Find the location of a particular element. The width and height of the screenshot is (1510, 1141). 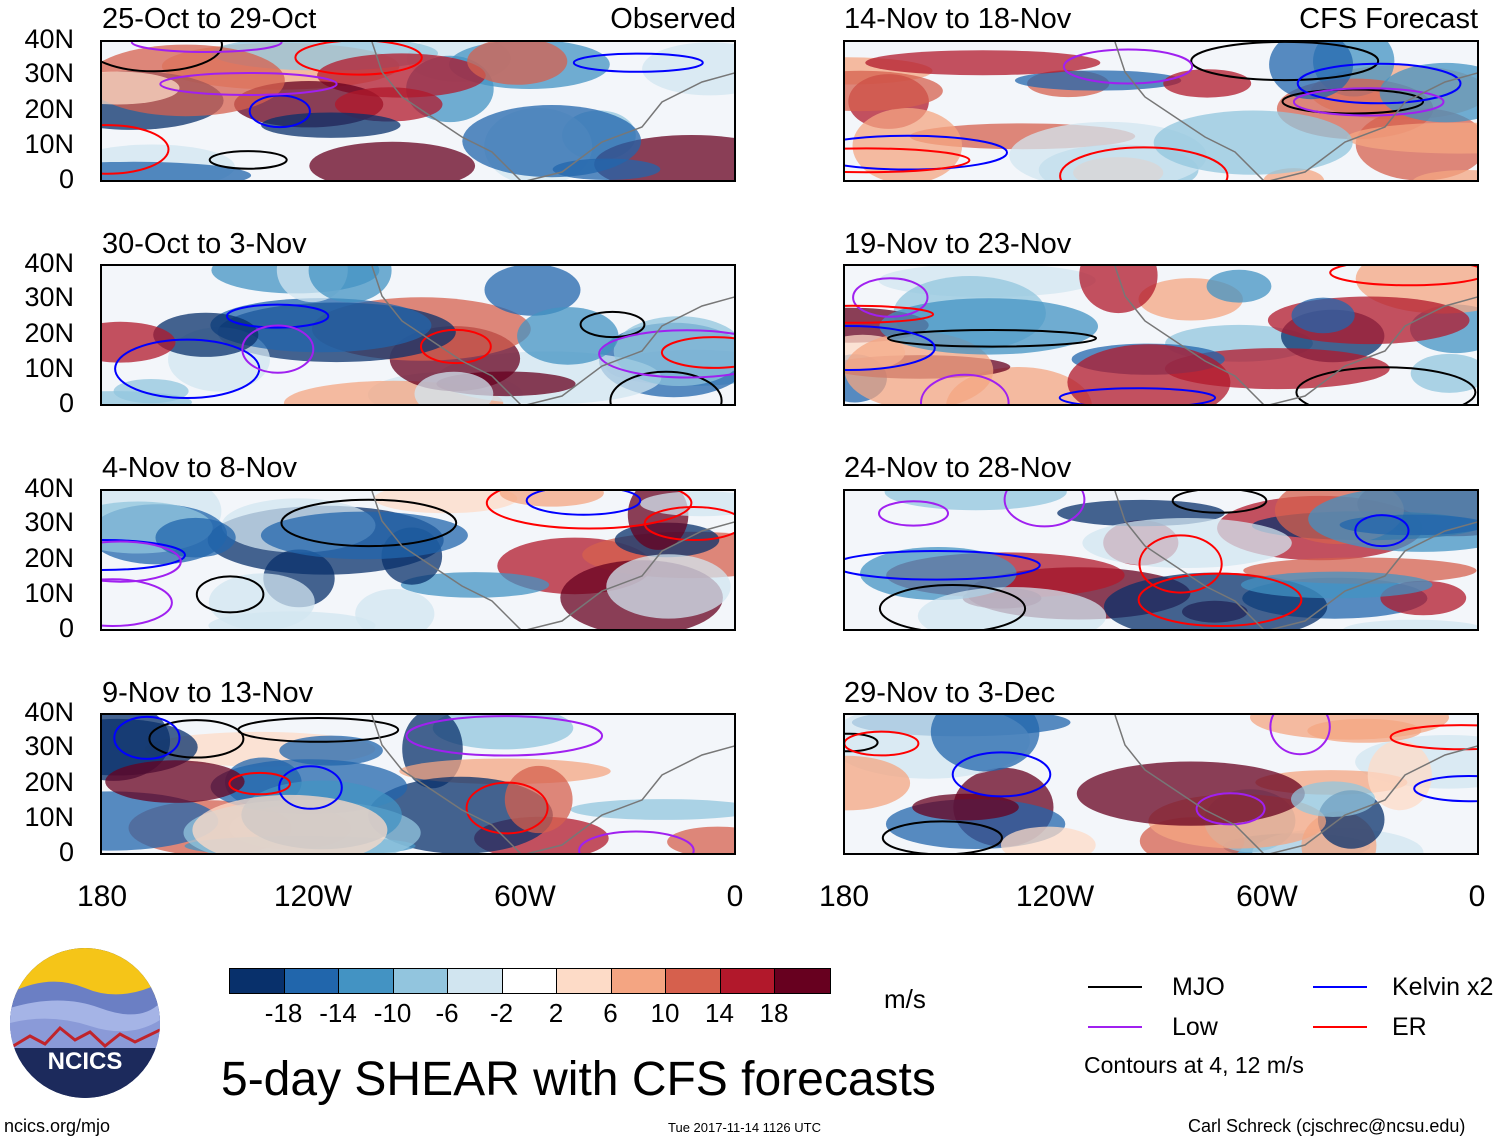

lon-label-60w-left: 60W is located at coordinates (525, 896).